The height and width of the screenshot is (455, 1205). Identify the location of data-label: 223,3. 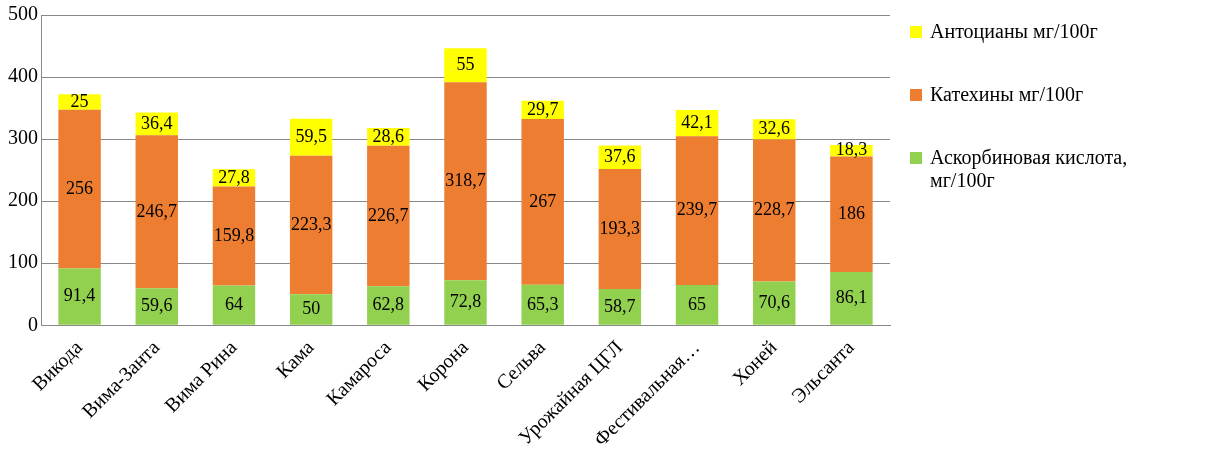
(311, 223).